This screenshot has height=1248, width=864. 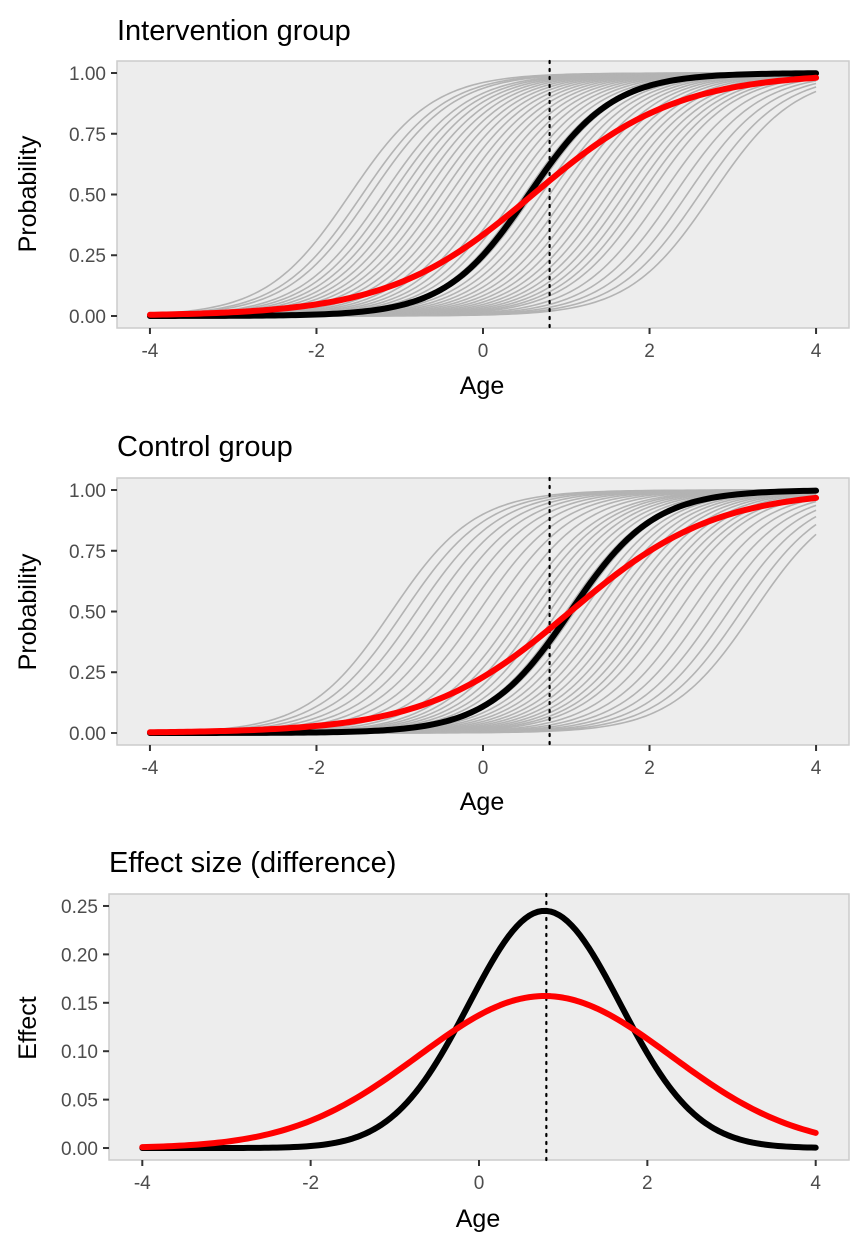 What do you see at coordinates (28, 1028) in the screenshot?
I see `y-axis-title: Effect` at bounding box center [28, 1028].